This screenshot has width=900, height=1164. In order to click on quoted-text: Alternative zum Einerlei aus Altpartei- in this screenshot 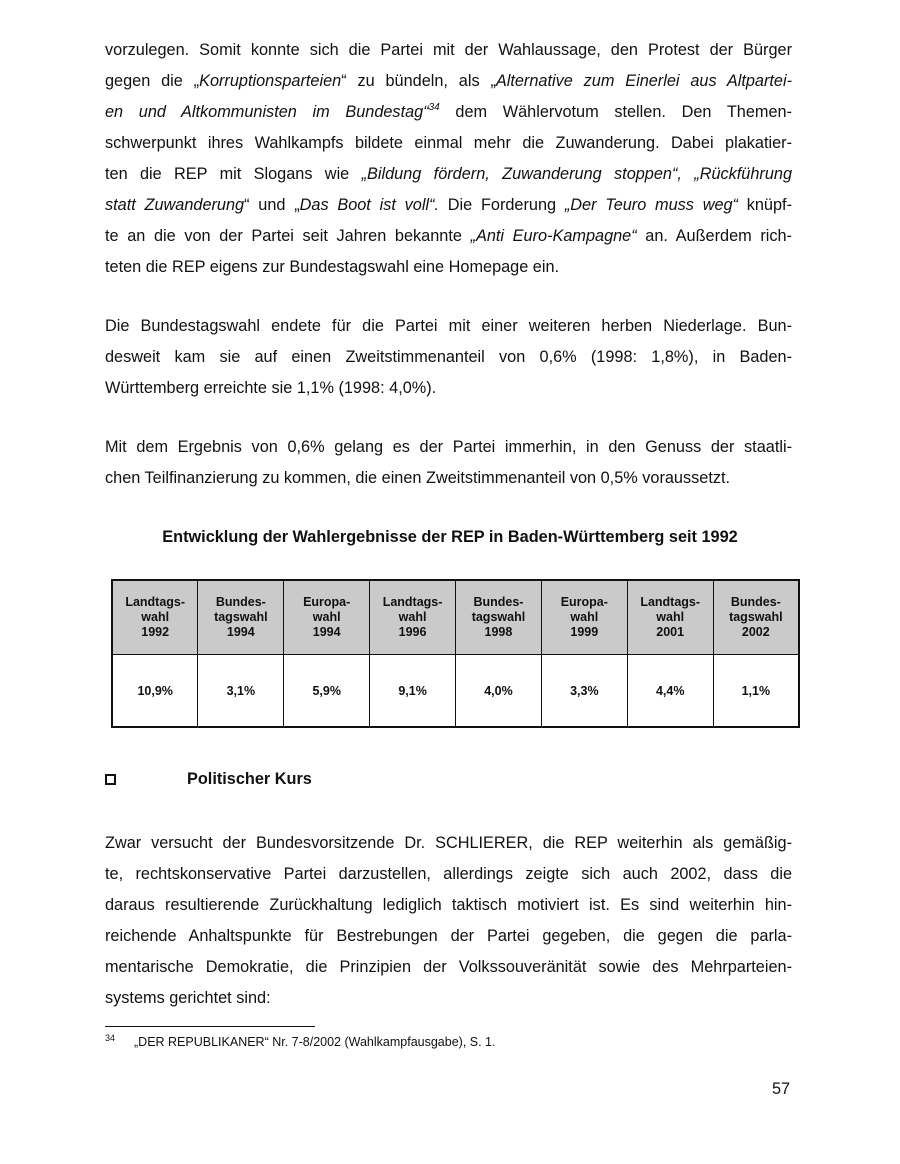, I will do `click(643, 81)`.